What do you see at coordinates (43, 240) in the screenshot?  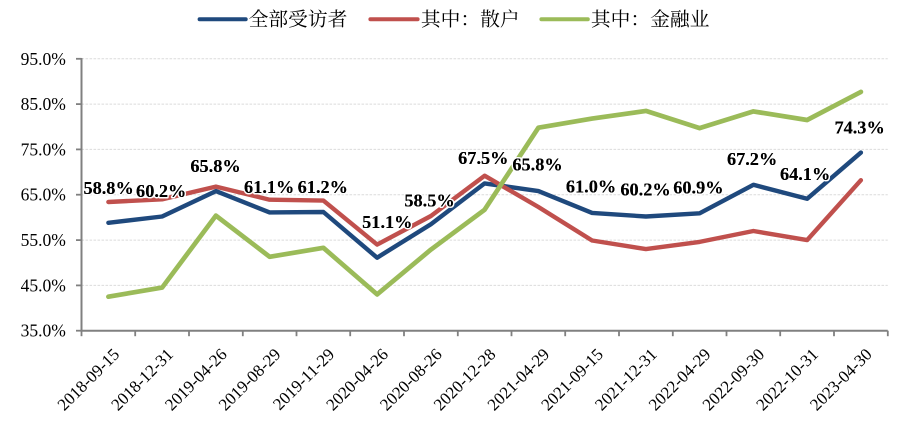 I see `svg-text: 55.0%` at bounding box center [43, 240].